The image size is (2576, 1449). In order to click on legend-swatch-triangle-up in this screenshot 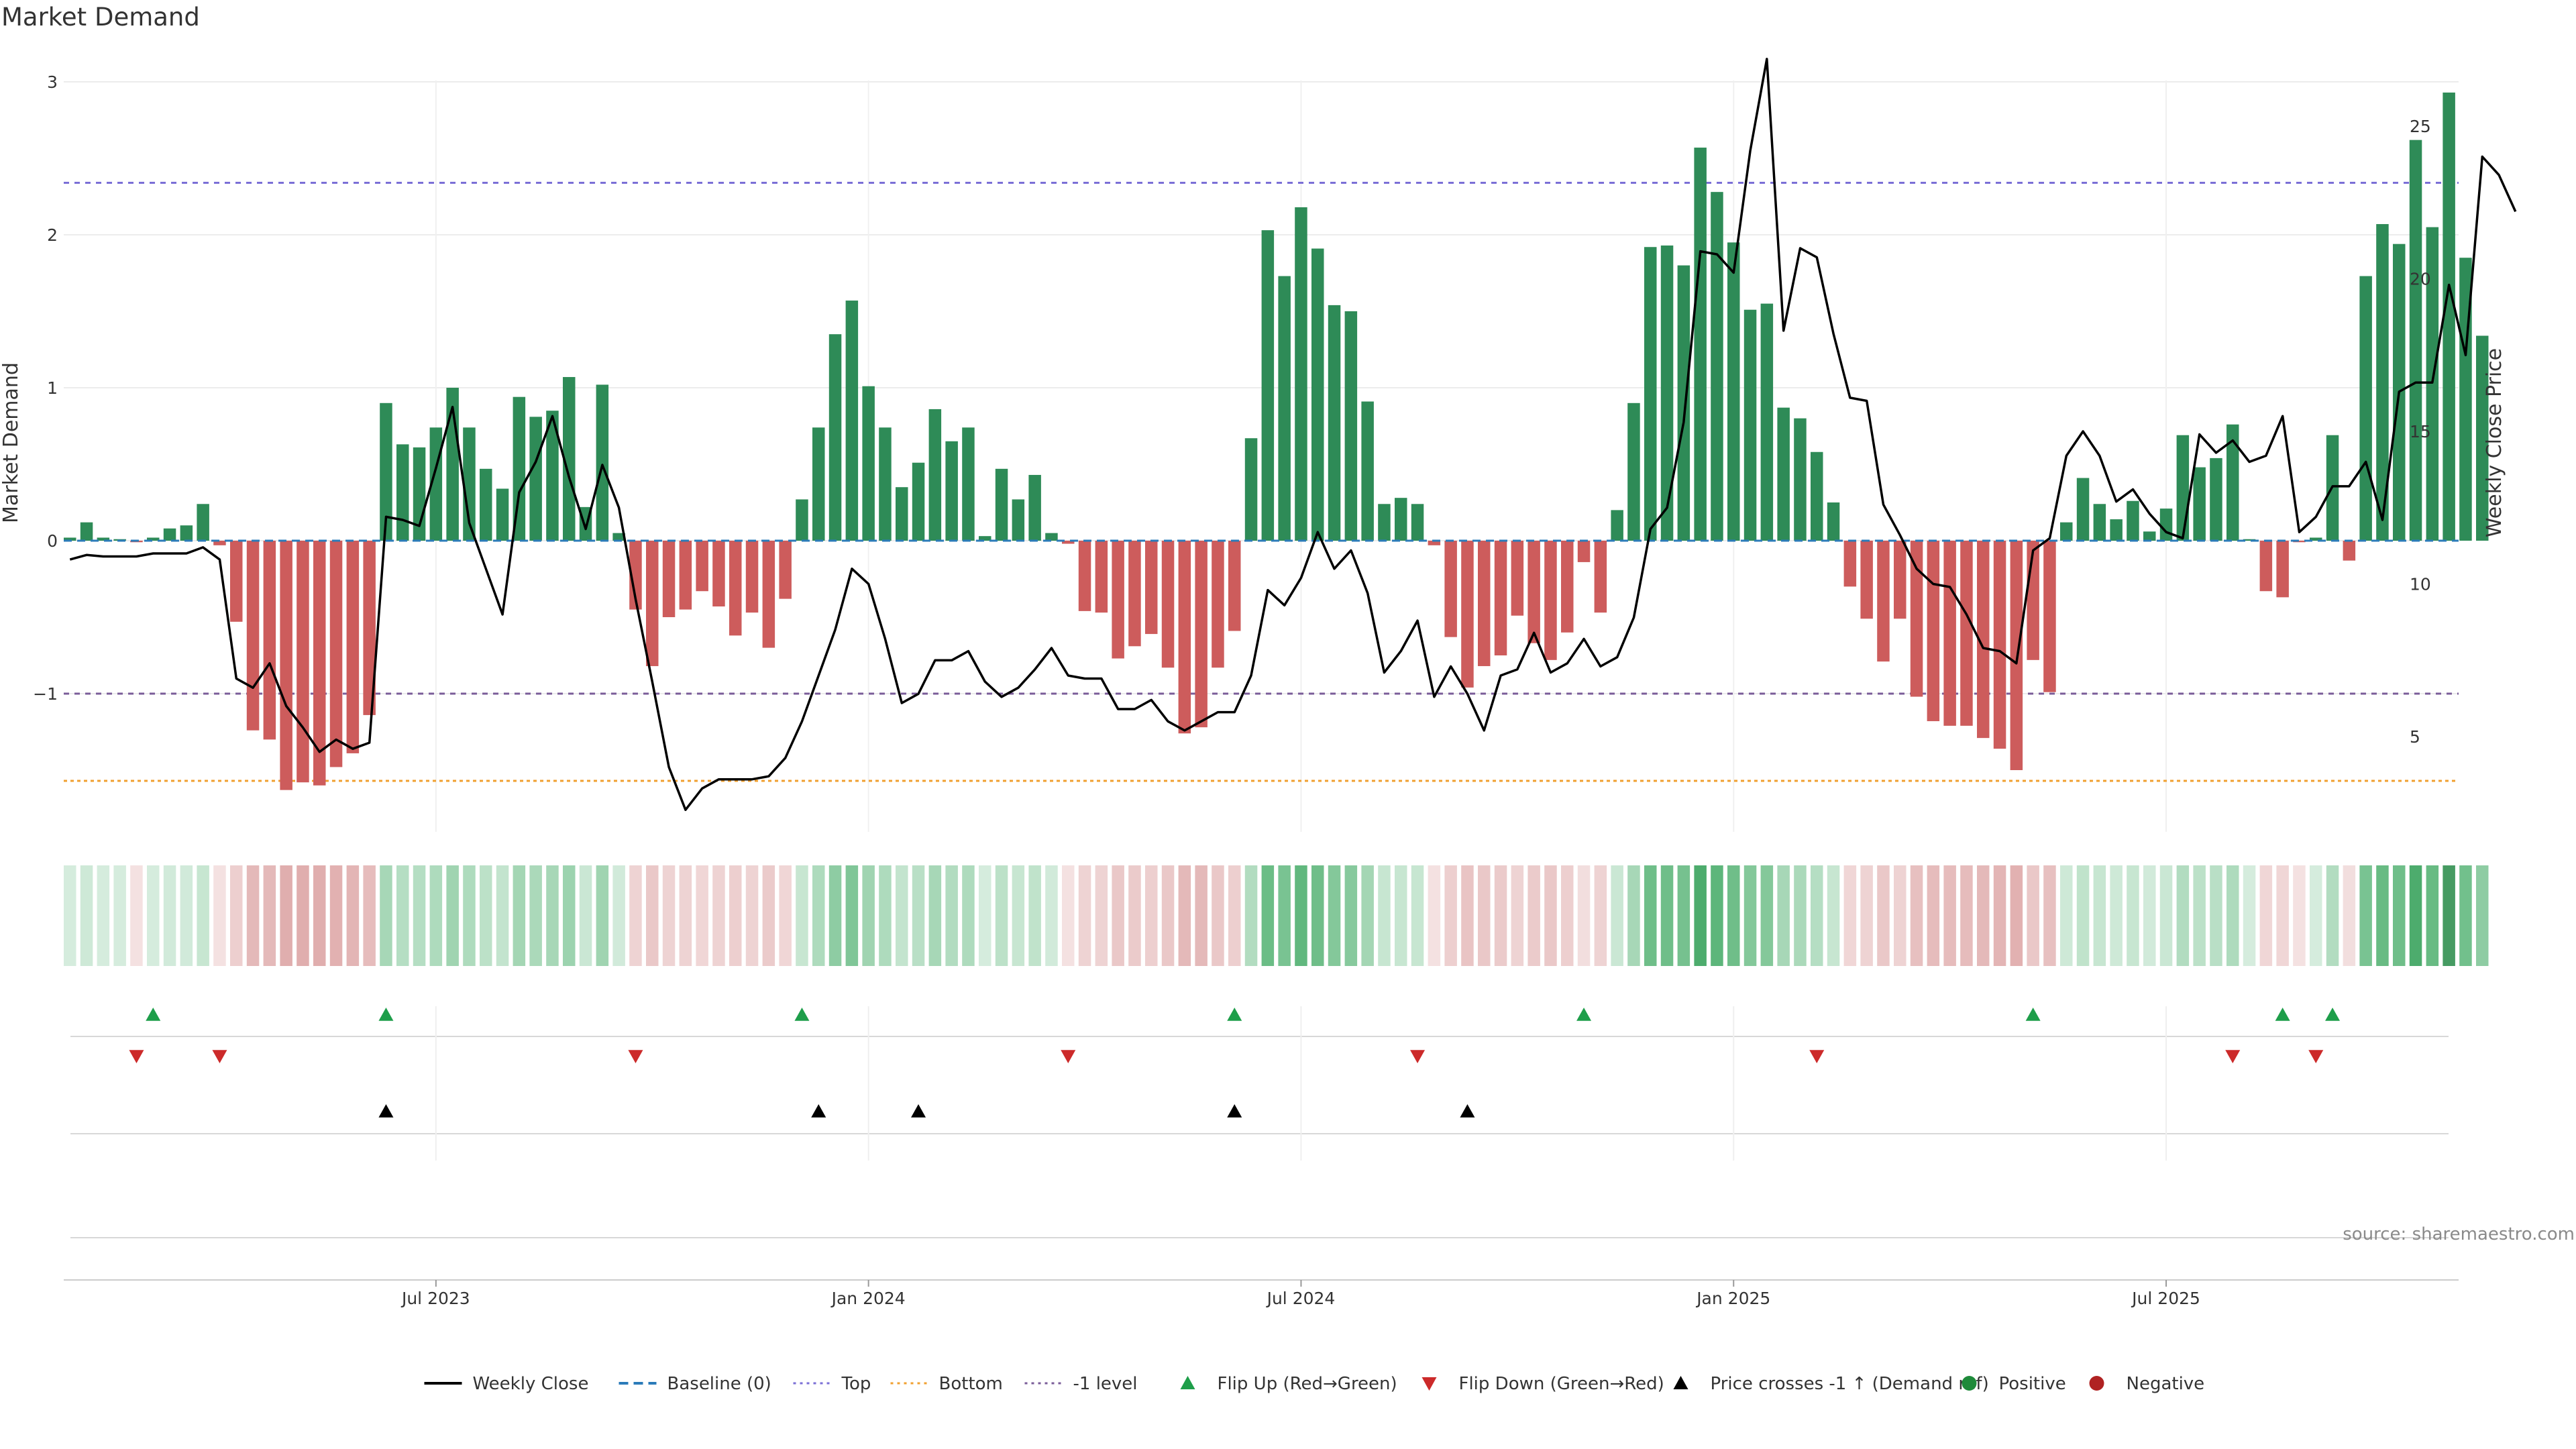, I will do `click(1187, 1382)`.